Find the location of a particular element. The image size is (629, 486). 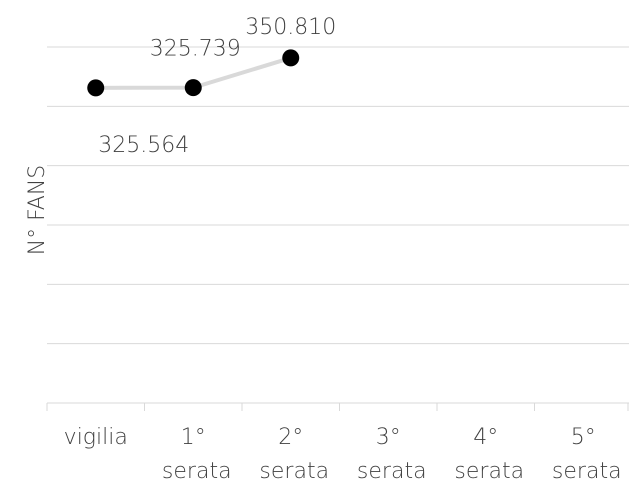

value-label: 325.564 is located at coordinates (143, 145).